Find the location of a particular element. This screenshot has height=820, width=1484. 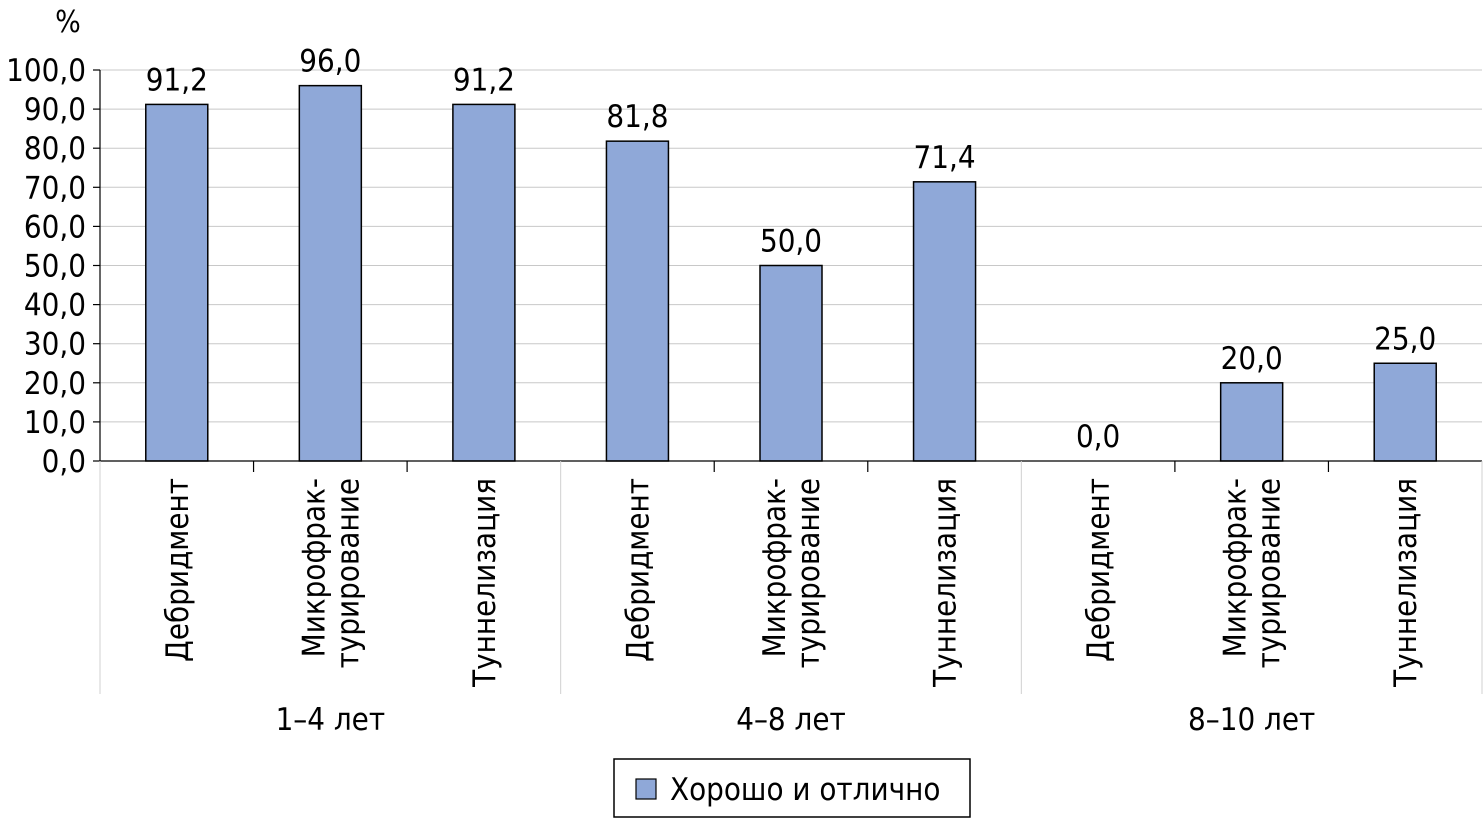

data-label: 81,8 is located at coordinates (637, 117).